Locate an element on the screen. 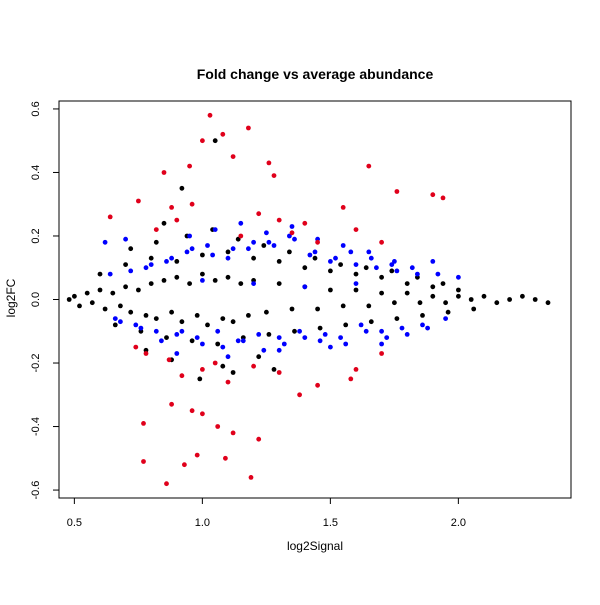 This screenshot has height=605, width=600. x-tick-label: 2.0 is located at coordinates (458, 523).